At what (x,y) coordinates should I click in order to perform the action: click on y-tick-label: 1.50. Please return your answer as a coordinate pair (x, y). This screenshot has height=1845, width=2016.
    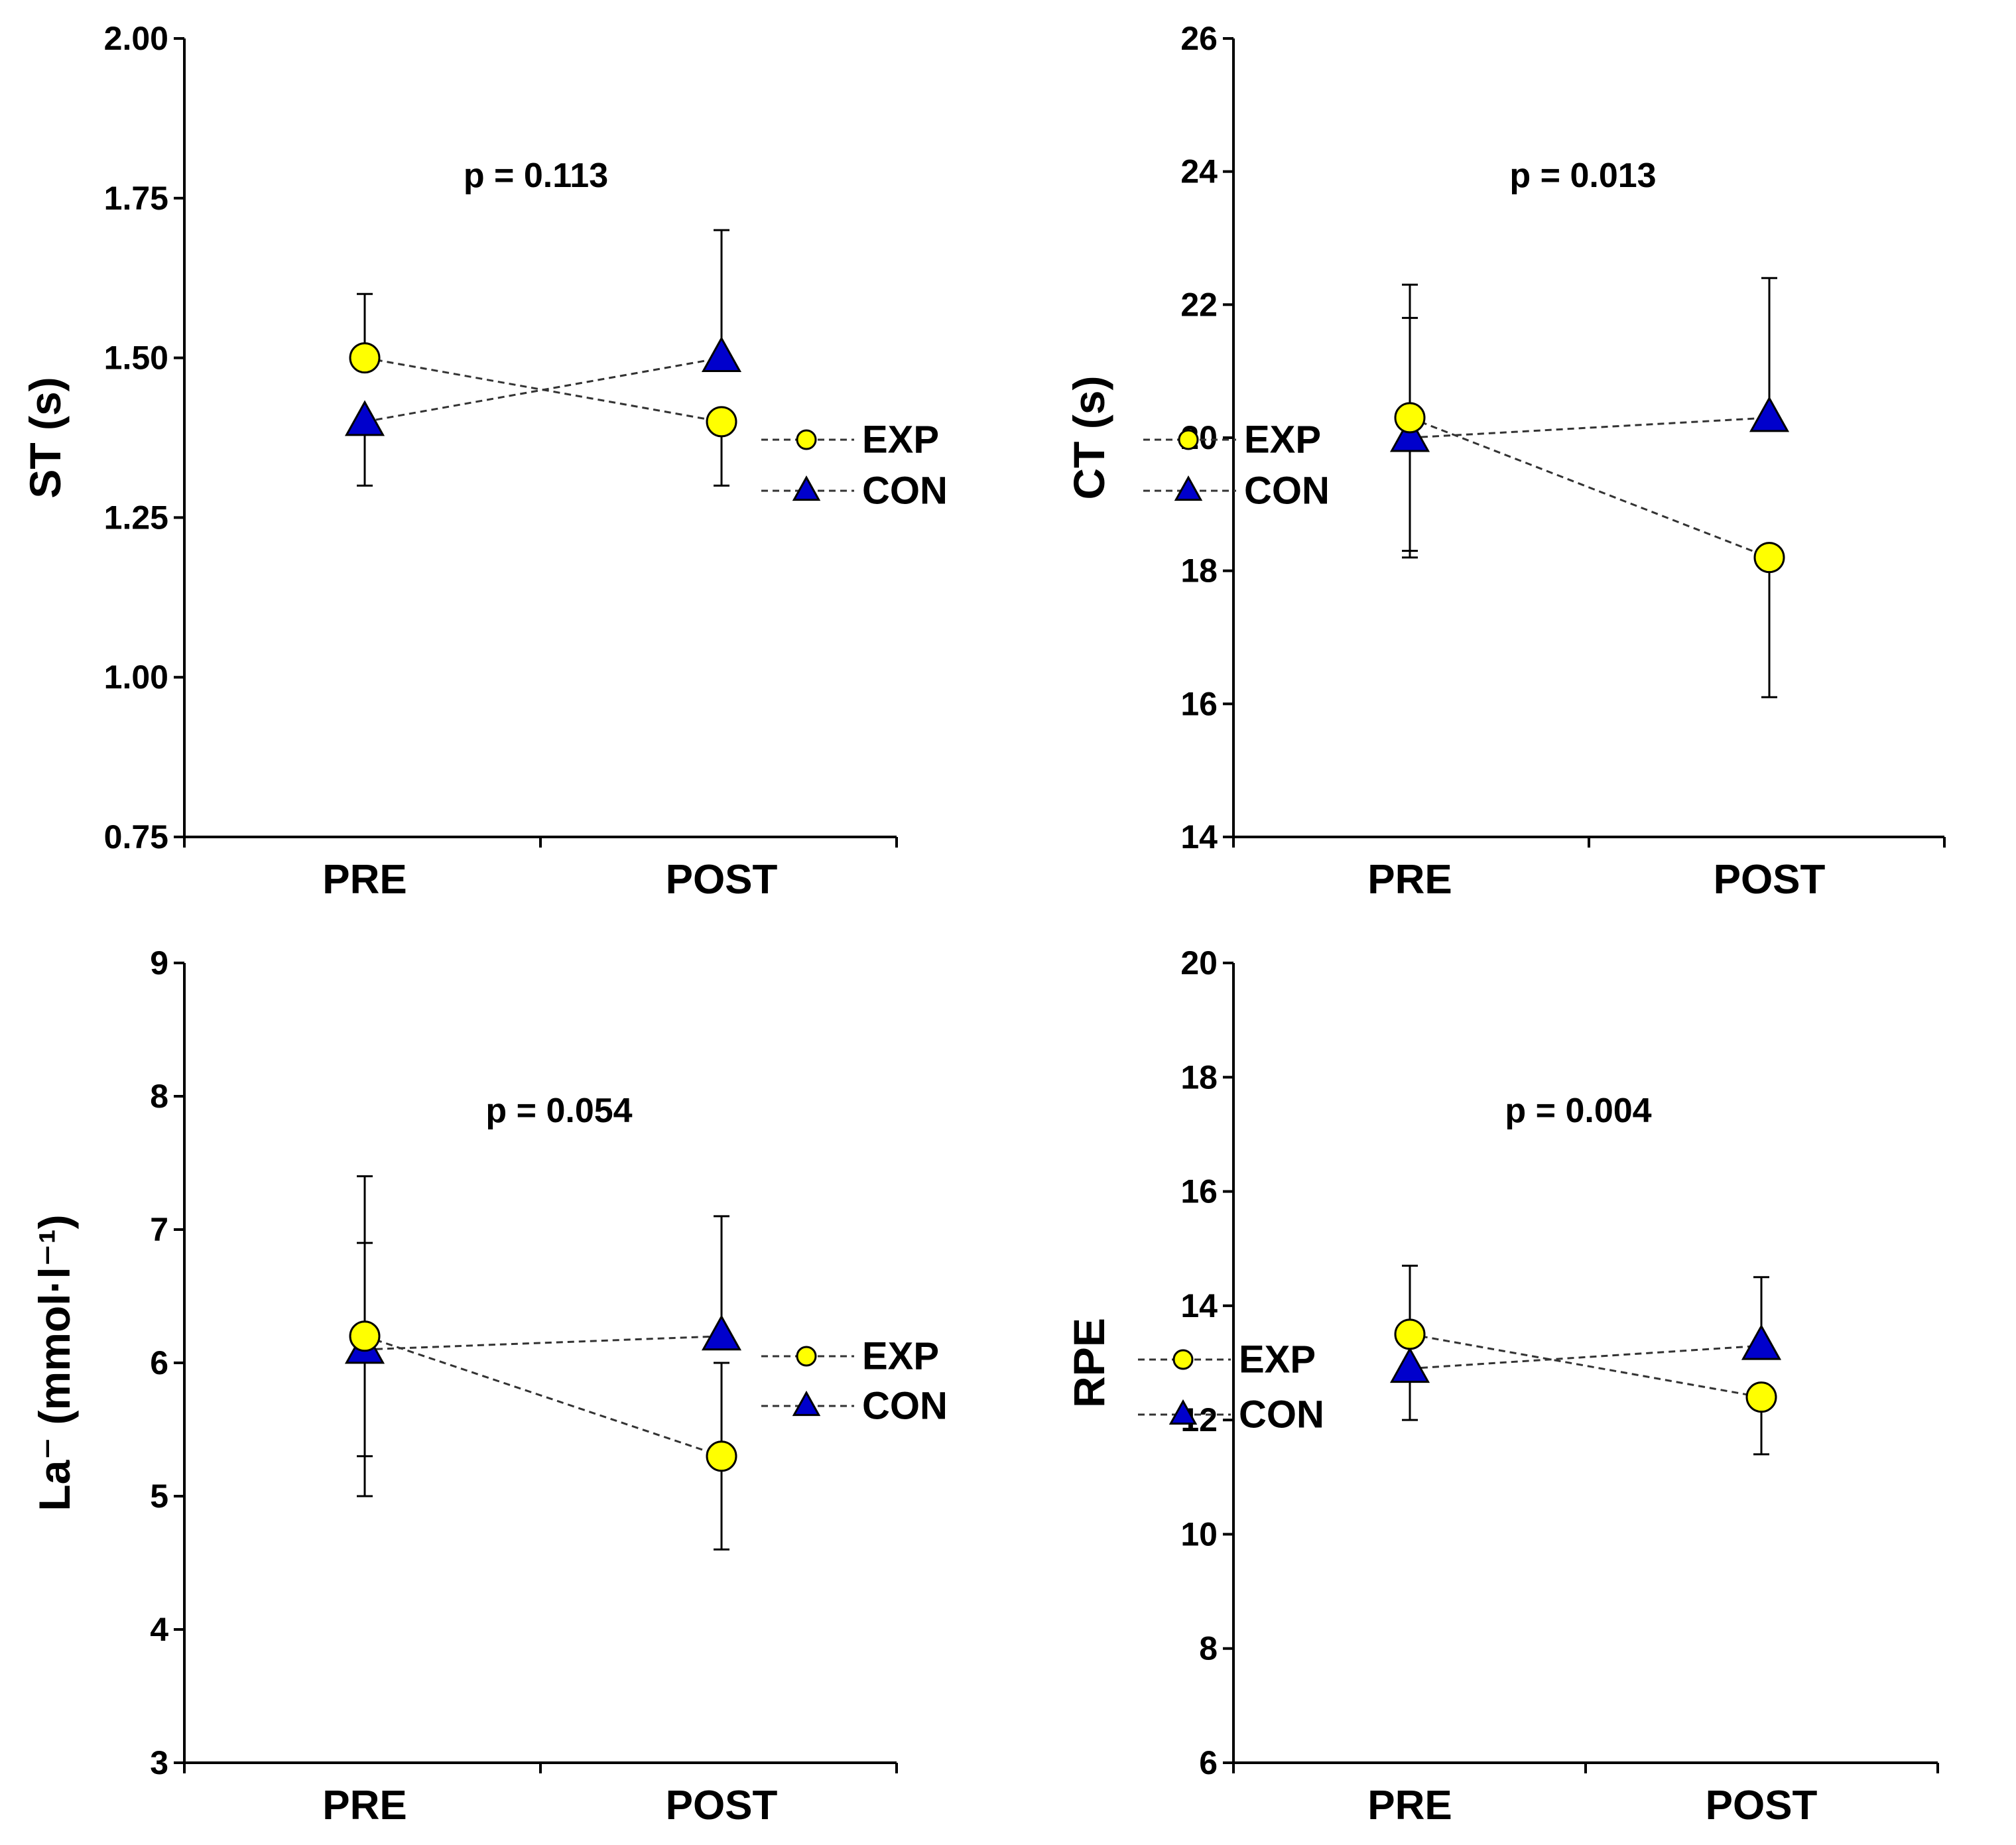
    Looking at the image, I should click on (136, 359).